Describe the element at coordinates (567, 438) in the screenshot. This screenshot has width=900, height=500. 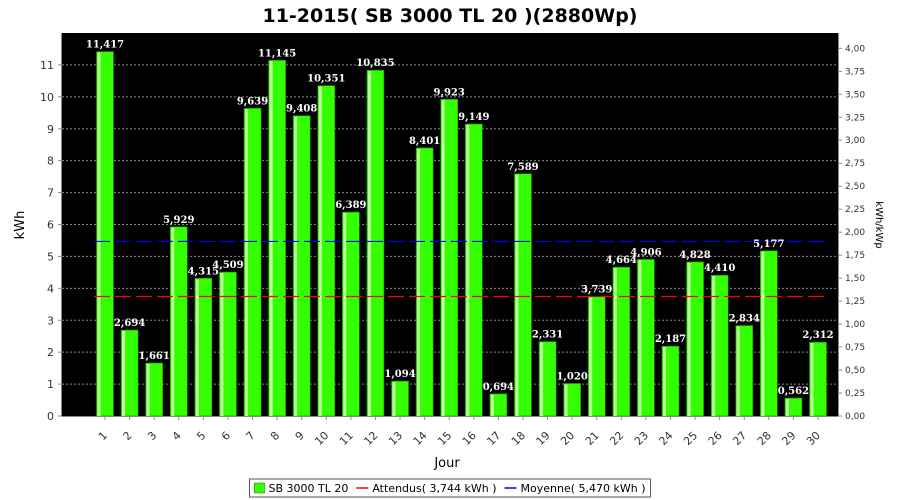
I see `x-tick-label: 20` at that location.